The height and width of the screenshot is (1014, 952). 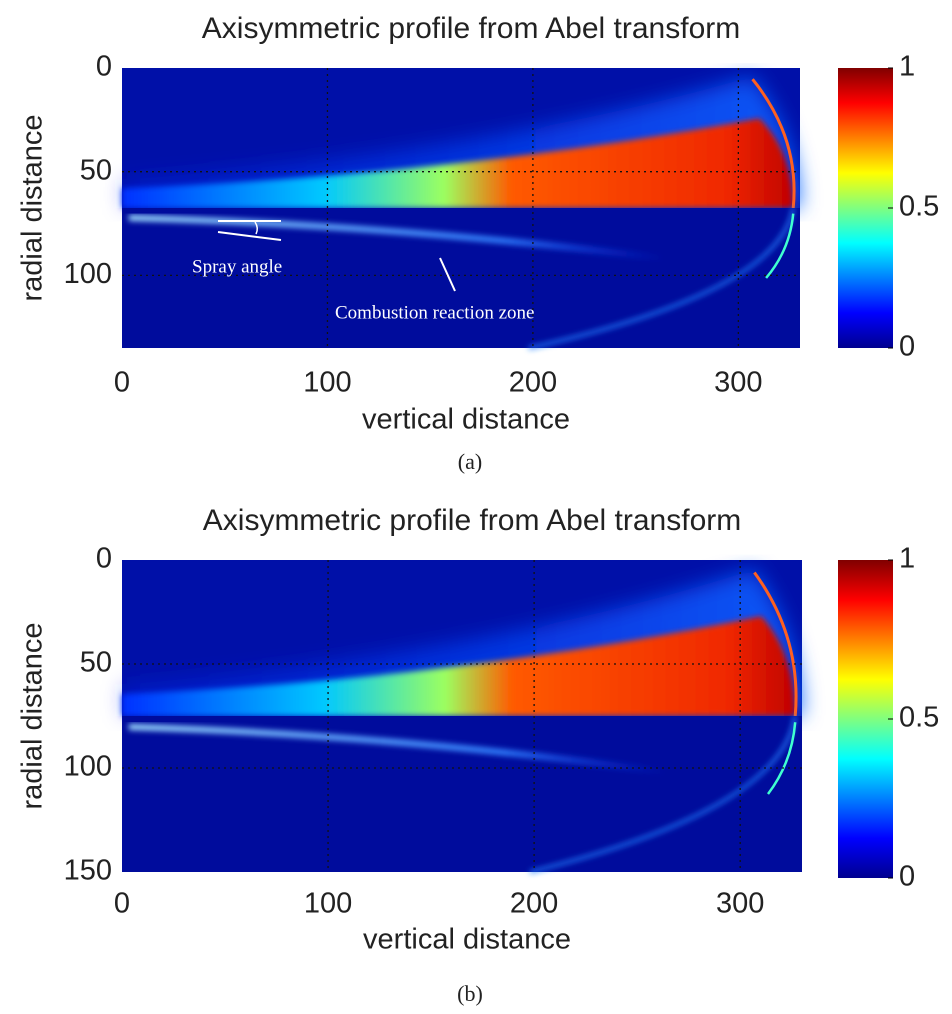 What do you see at coordinates (470, 461) in the screenshot?
I see `caption: (a)` at bounding box center [470, 461].